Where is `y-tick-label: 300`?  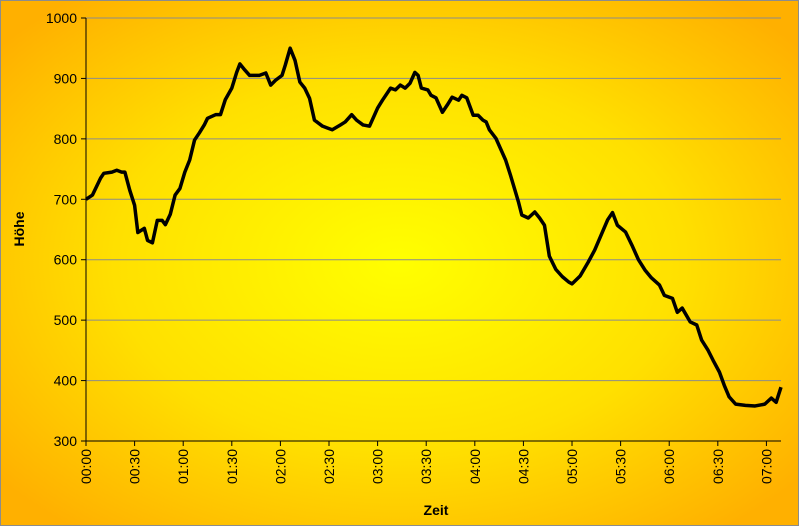 y-tick-label: 300 is located at coordinates (66, 441).